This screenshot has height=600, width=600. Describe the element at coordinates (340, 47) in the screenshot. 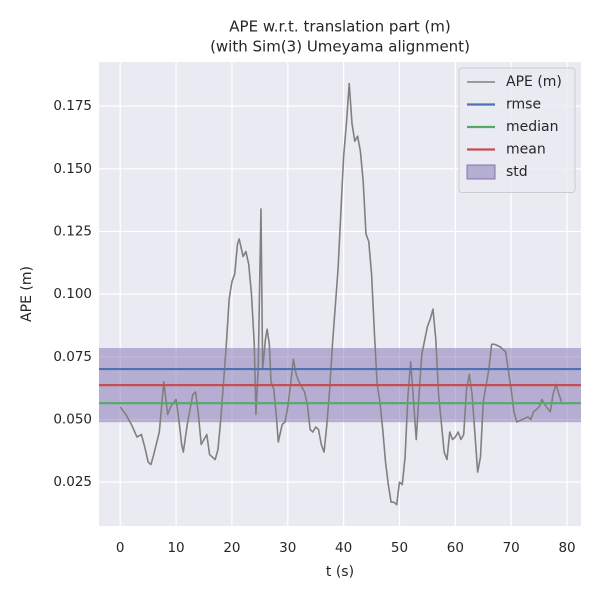

I see `chart-subtitle: (with Sim(3) Umeyama alignment)` at that location.